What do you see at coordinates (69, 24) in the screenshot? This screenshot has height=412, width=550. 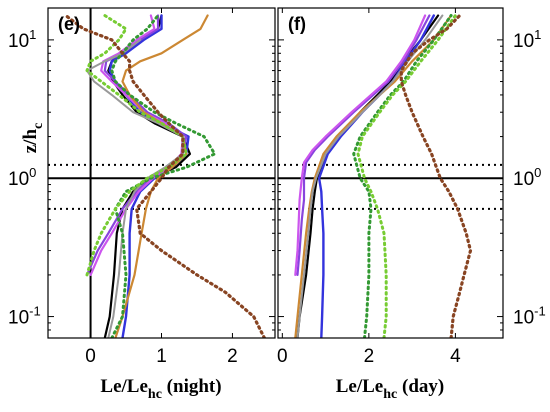 I see `panel-label: (e)` at bounding box center [69, 24].